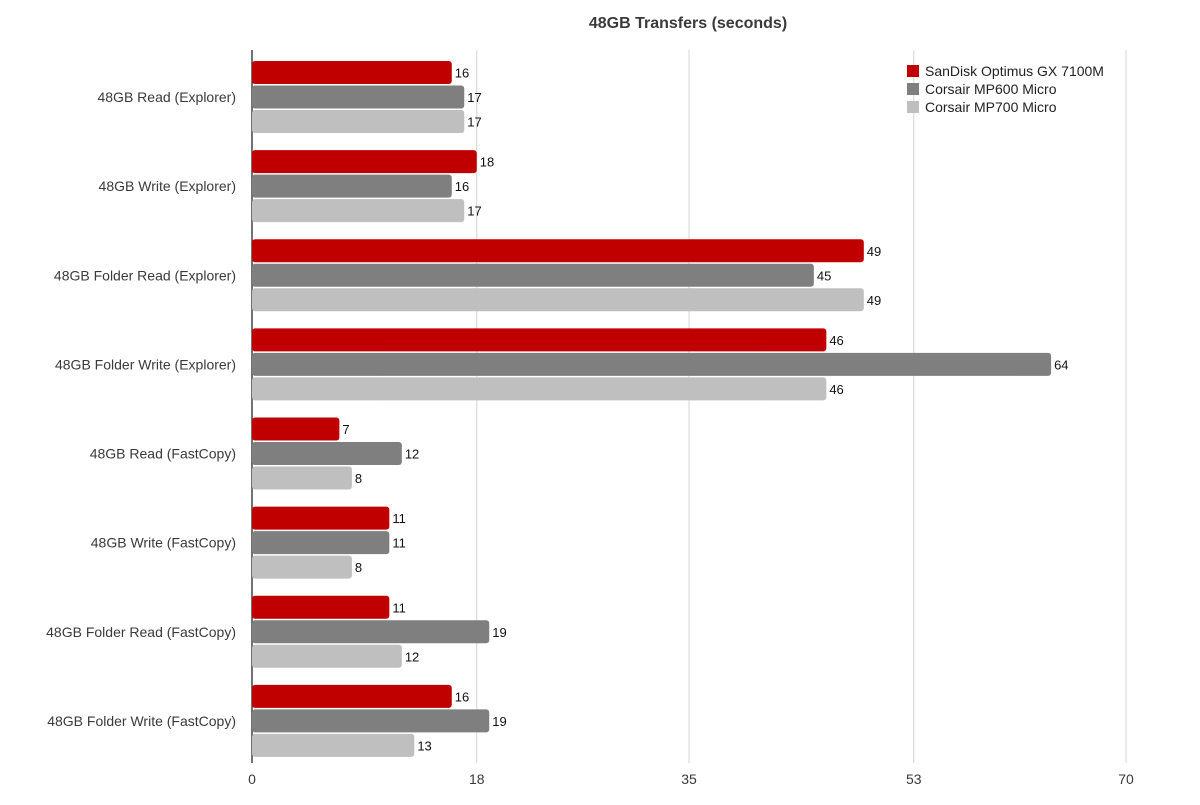 Image resolution: width=1200 pixels, height=805 pixels. What do you see at coordinates (167, 186) in the screenshot?
I see `category-label: 48GB Write (Explorer)` at bounding box center [167, 186].